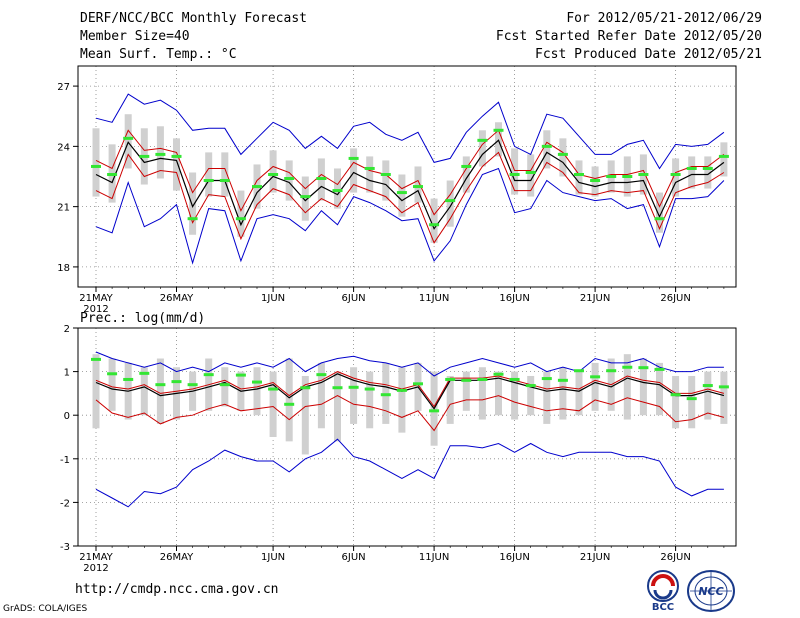  What do you see at coordinates (663, 591) in the screenshot?
I see `bcc-logo: BCC` at bounding box center [663, 591].